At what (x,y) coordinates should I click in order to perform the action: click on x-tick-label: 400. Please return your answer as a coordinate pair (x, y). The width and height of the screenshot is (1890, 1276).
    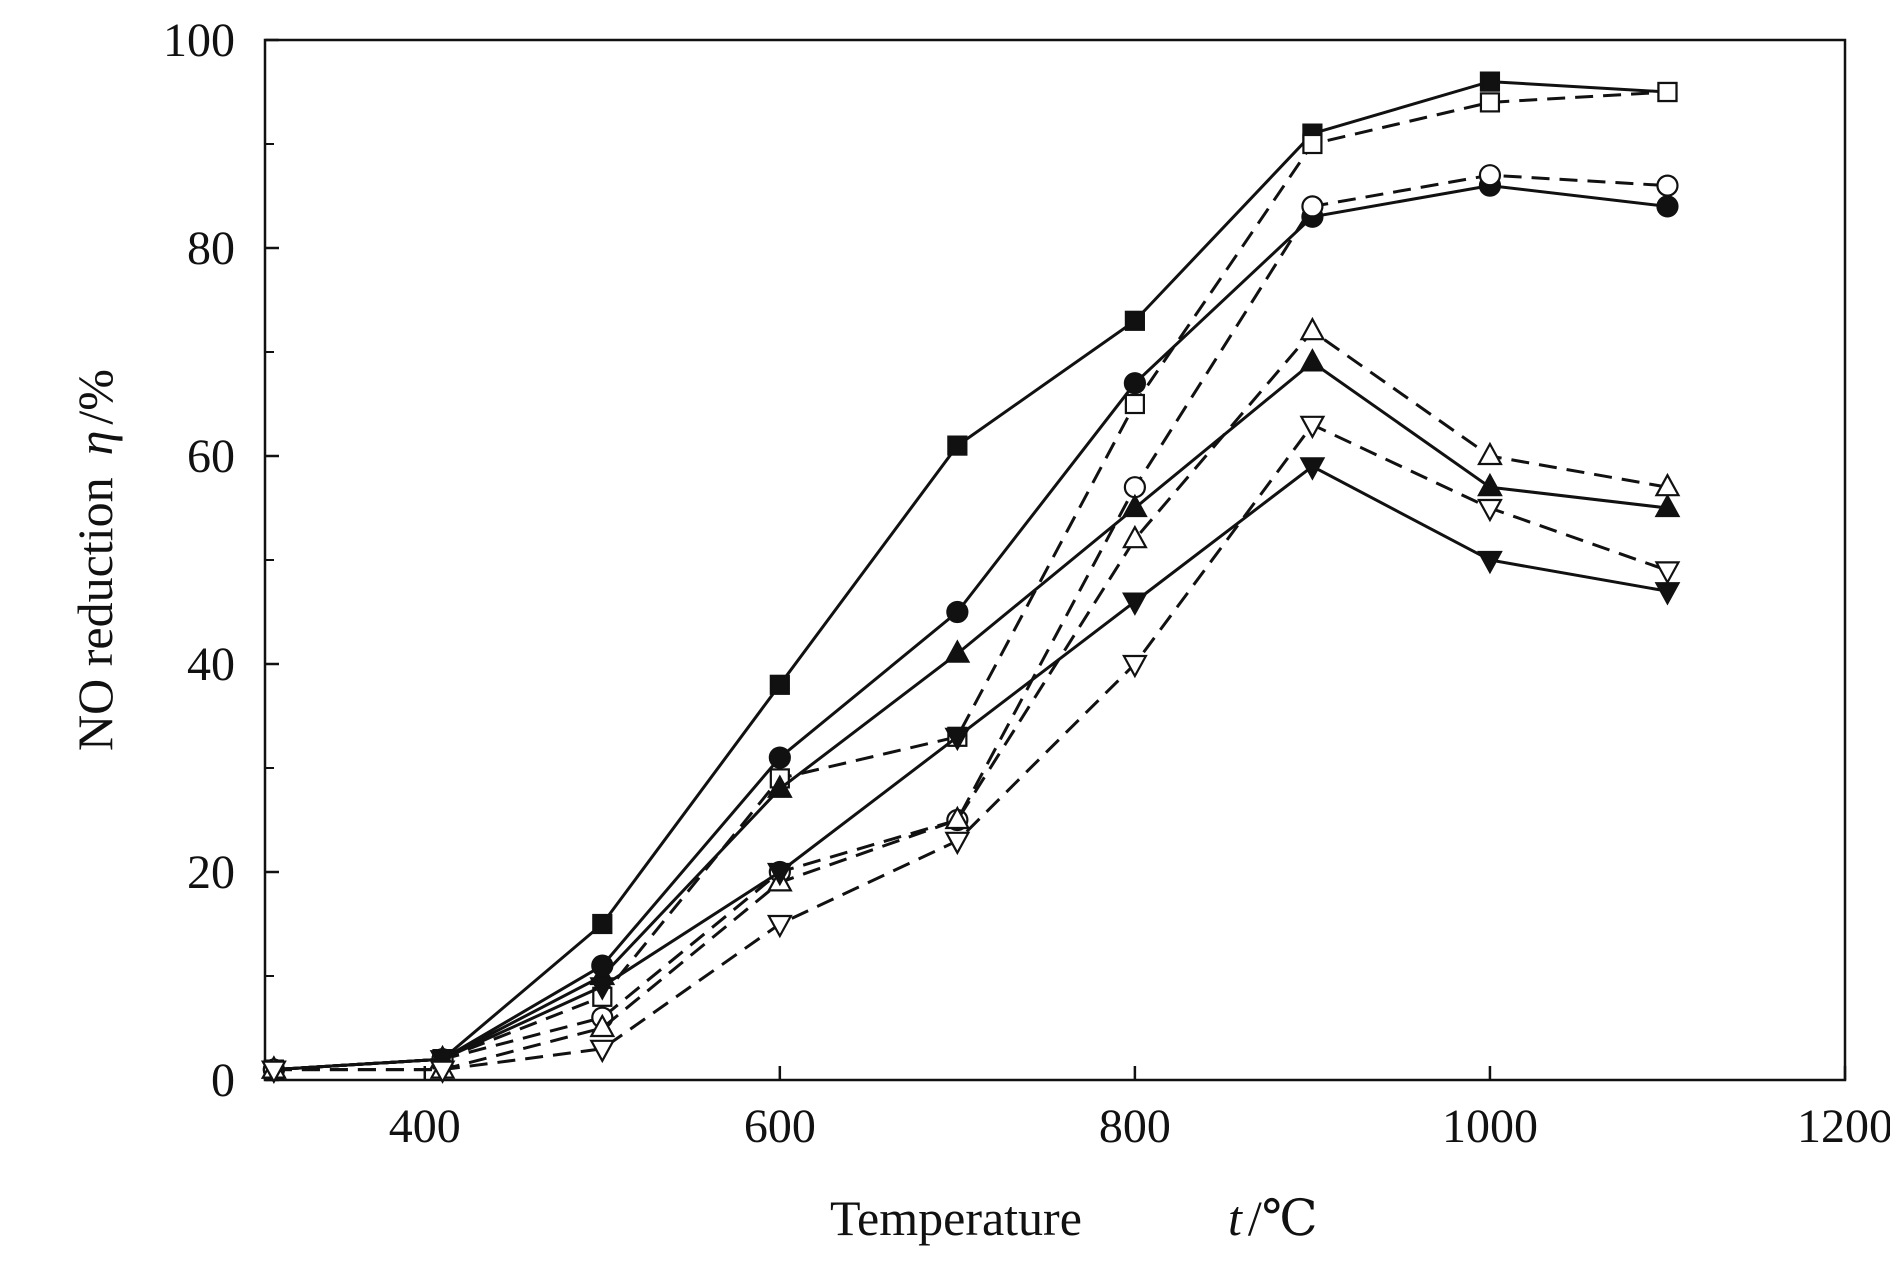
    Looking at the image, I should click on (425, 1126).